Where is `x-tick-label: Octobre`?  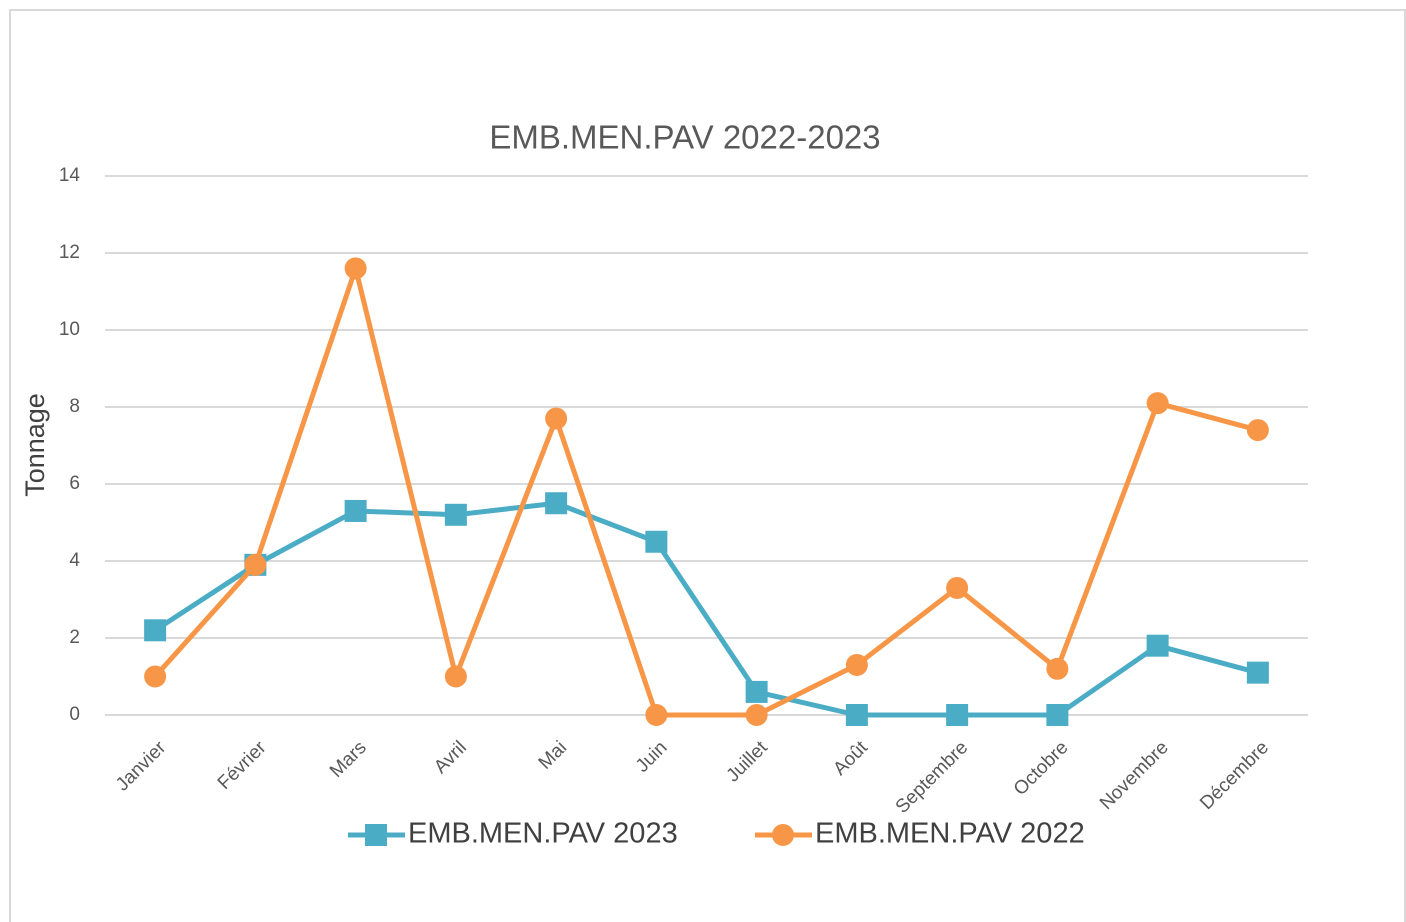 x-tick-label: Octobre is located at coordinates (1041, 768).